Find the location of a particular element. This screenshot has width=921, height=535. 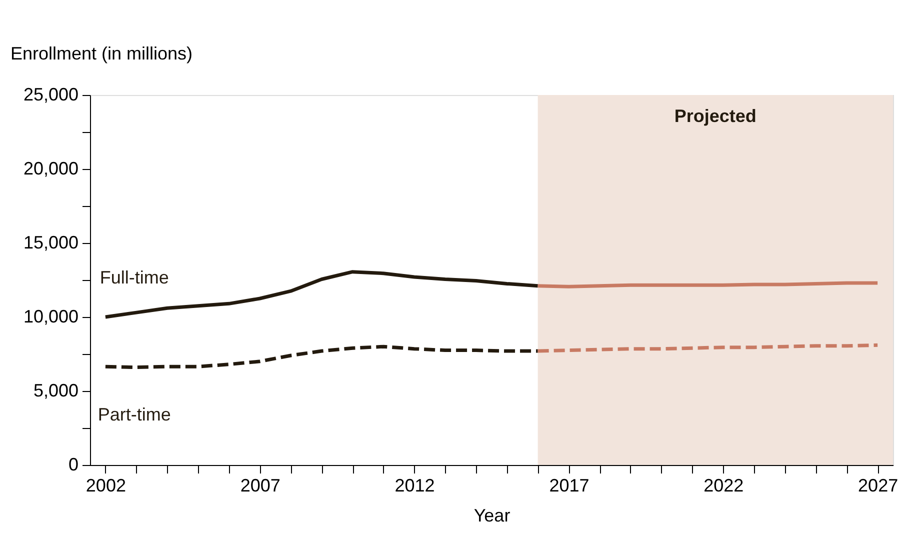

x-tick-label: 2022 is located at coordinates (724, 486).